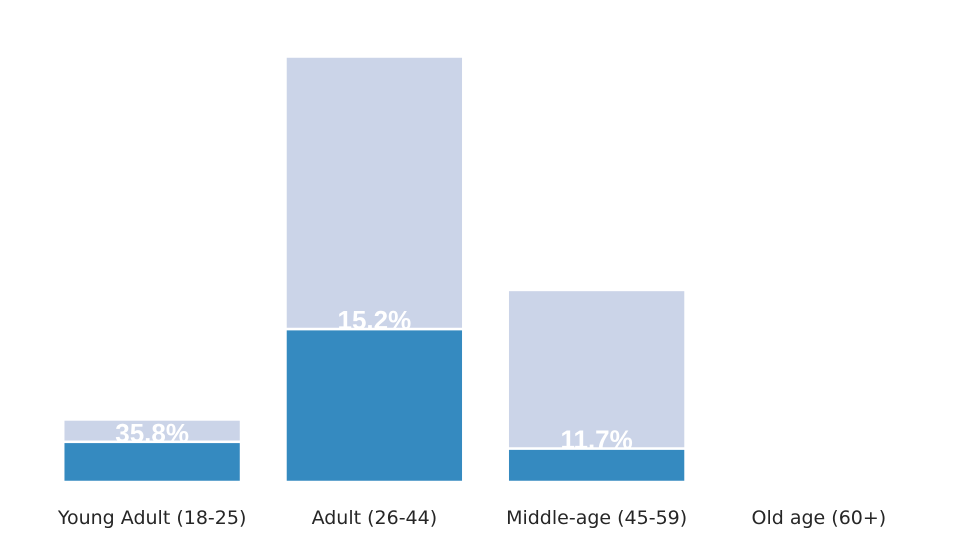  Describe the element at coordinates (151, 518) in the screenshot. I see `x-tick-label-1: Young Adult (18-25)` at that location.